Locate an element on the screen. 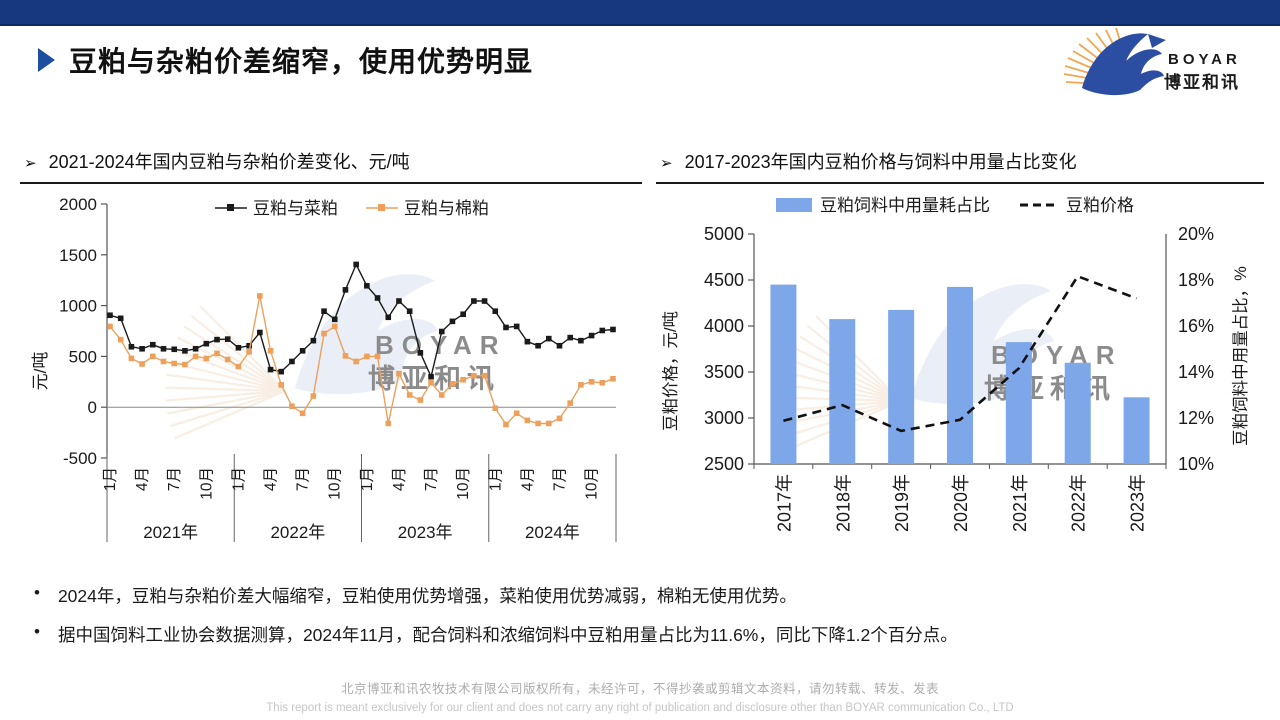 Image resolution: width=1280 pixels, height=720 pixels. svg-text: 2000 is located at coordinates (78, 204).